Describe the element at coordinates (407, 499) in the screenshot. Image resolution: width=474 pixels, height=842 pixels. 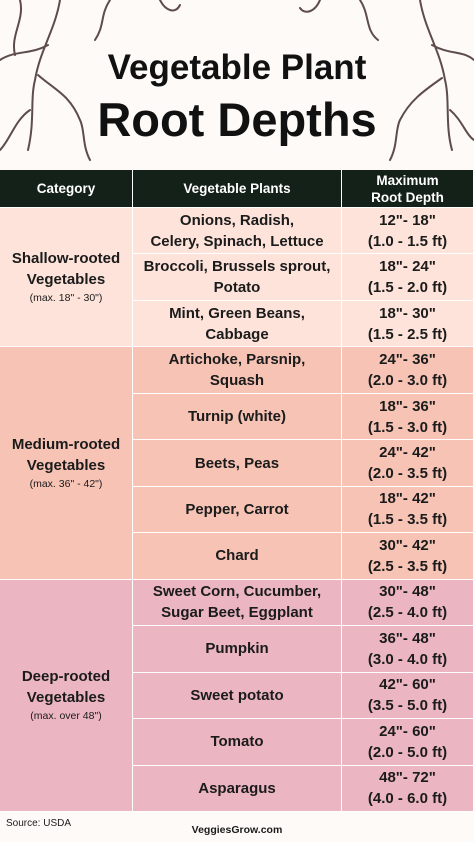
I see `depth-text: 18"- 42"` at that location.